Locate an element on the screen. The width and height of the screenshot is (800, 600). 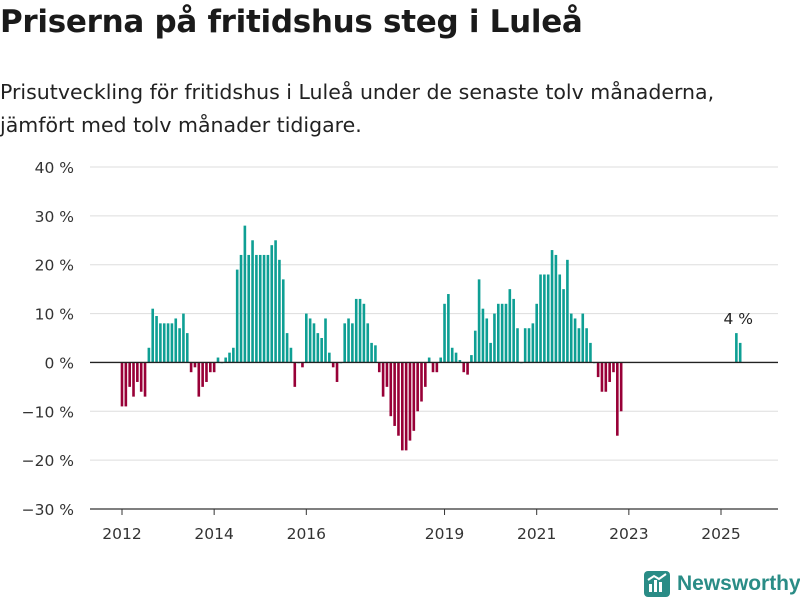
x-tick-label: 2021 is located at coordinates (536, 534).